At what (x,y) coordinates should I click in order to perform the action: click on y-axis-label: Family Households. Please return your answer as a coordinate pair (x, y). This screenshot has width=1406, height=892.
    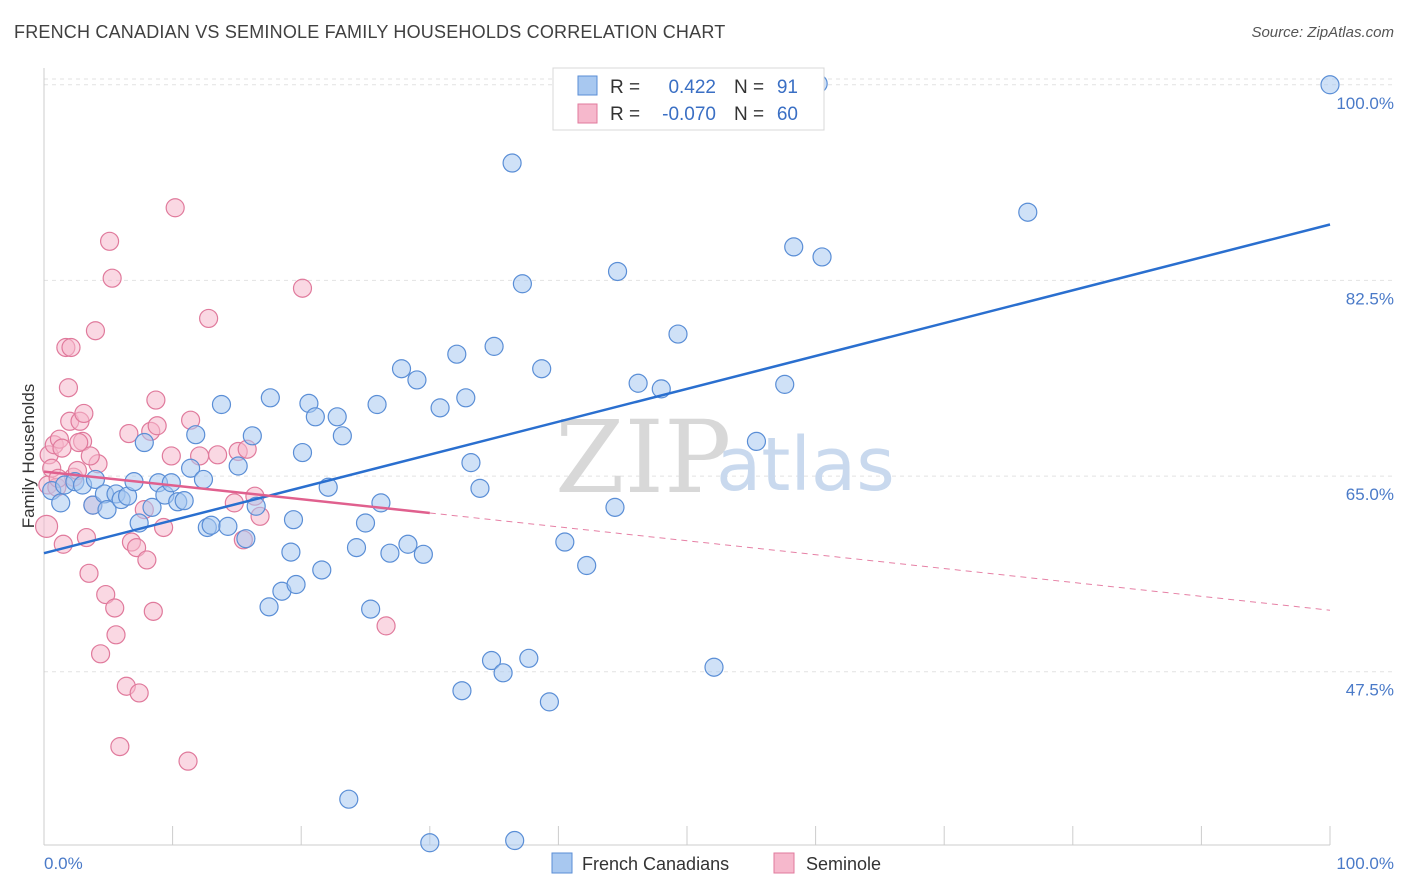
    Looking at the image, I should click on (28, 456).